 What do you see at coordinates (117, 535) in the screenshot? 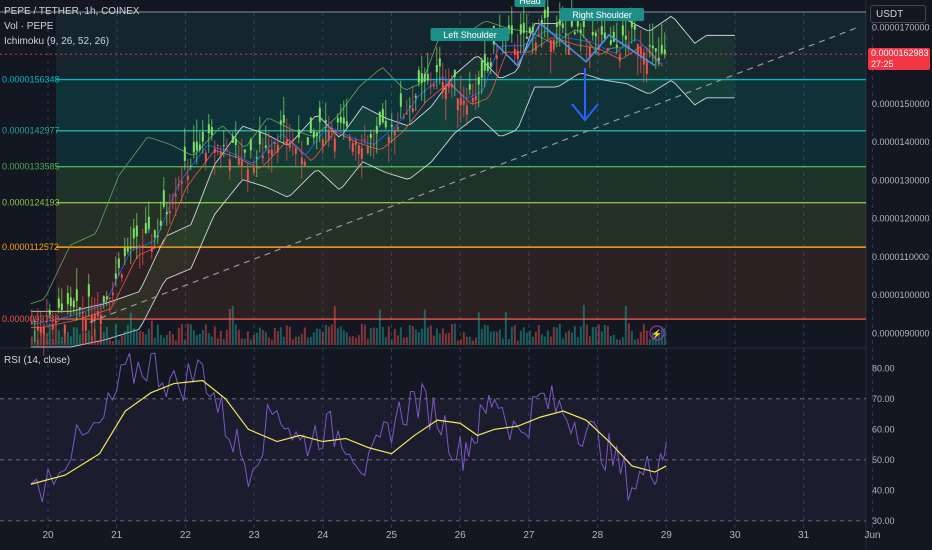
I see `x-tick-label: 21` at bounding box center [117, 535].